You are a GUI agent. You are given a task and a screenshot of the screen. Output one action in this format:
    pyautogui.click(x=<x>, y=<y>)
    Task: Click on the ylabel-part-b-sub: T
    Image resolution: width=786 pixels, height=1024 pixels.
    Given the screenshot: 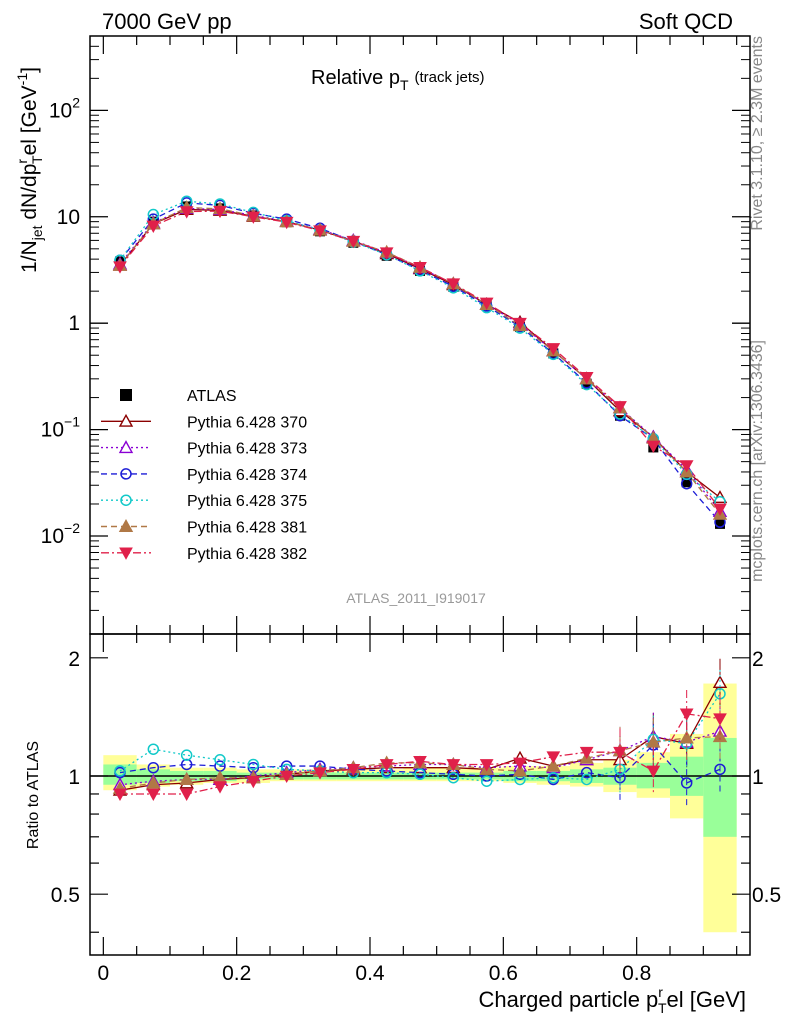 What is the action you would take?
    pyautogui.click(x=37, y=159)
    